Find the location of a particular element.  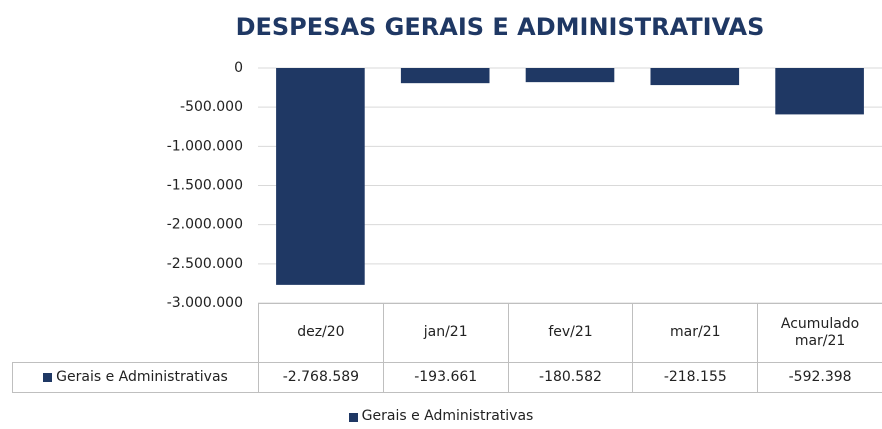

value-label-text: -2.768.589 is located at coordinates (321, 376).